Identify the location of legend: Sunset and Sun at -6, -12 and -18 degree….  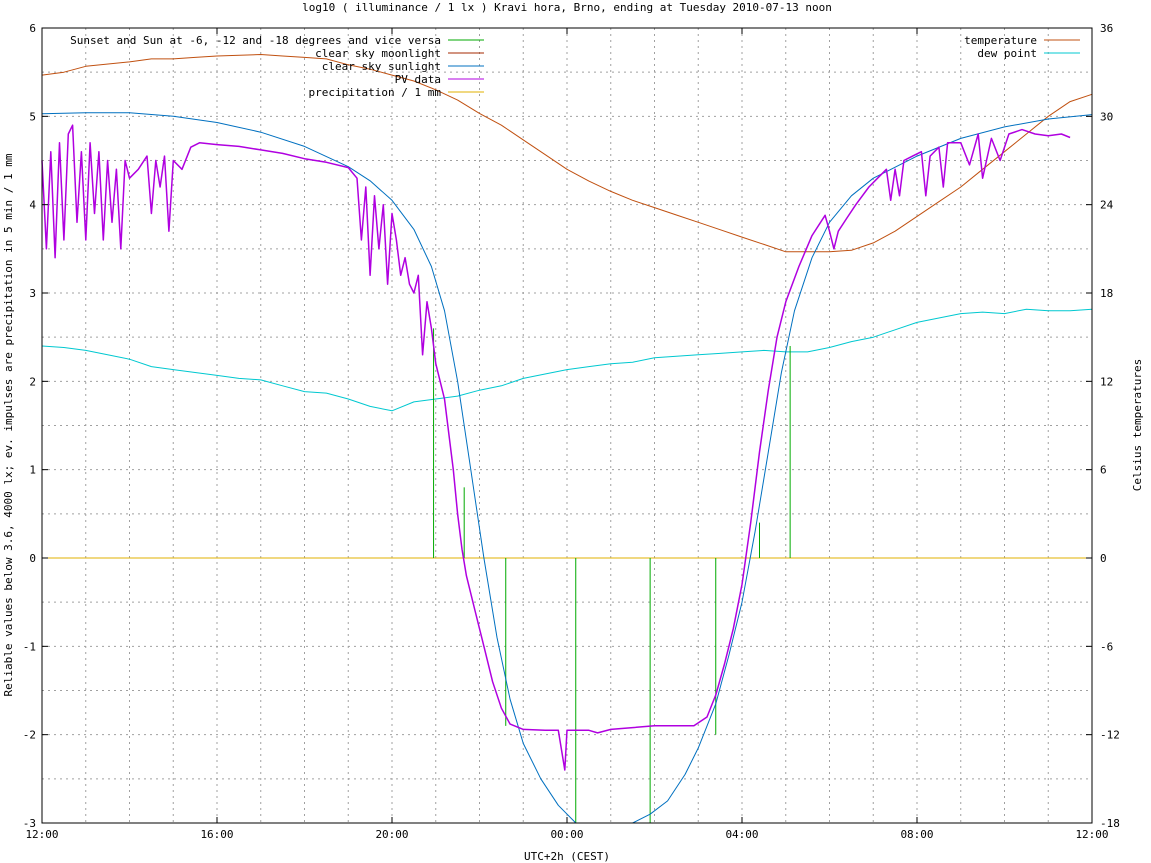
(575, 66).